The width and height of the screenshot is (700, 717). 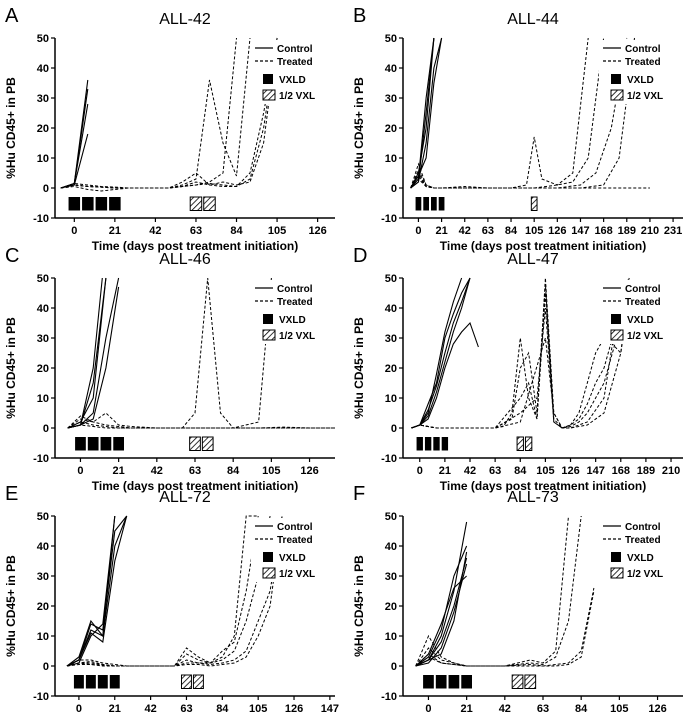 I want to click on x-tick-label: 42, so click(x=465, y=231).